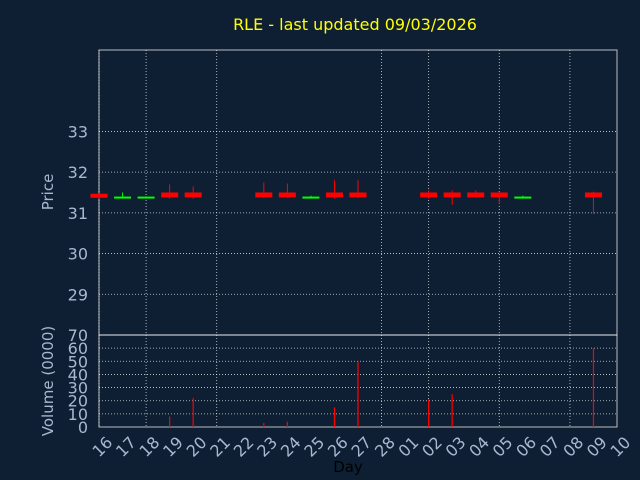  Describe the element at coordinates (620, 447) in the screenshot. I see `x-tick-label: 10` at that location.